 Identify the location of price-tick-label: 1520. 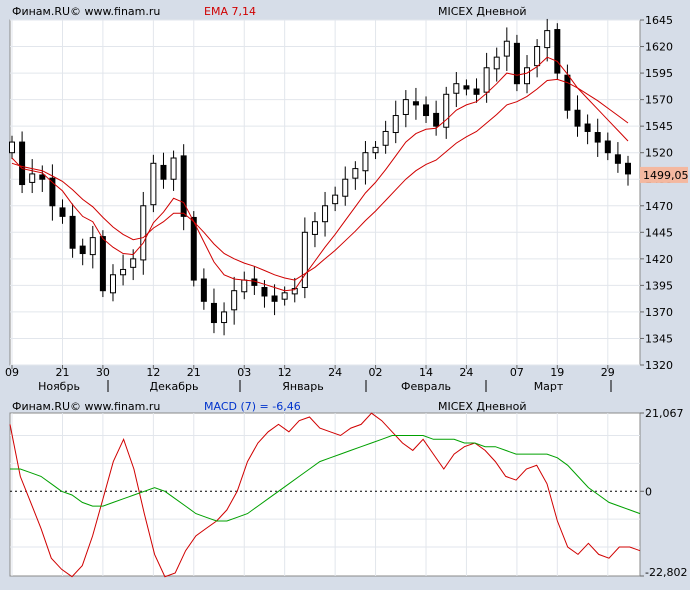
(659, 153).